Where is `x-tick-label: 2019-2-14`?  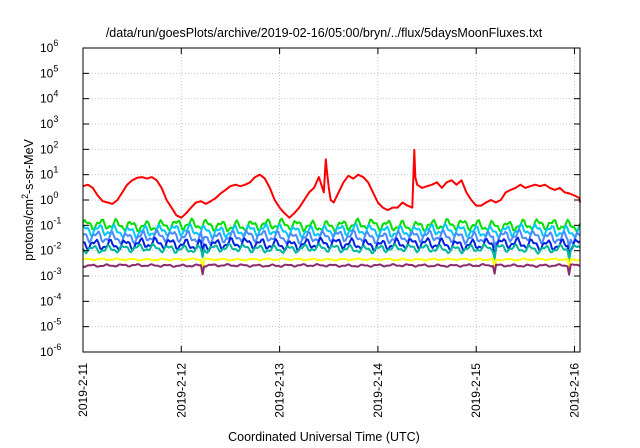 x-tick-label: 2019-2-14 is located at coordinates (378, 390).